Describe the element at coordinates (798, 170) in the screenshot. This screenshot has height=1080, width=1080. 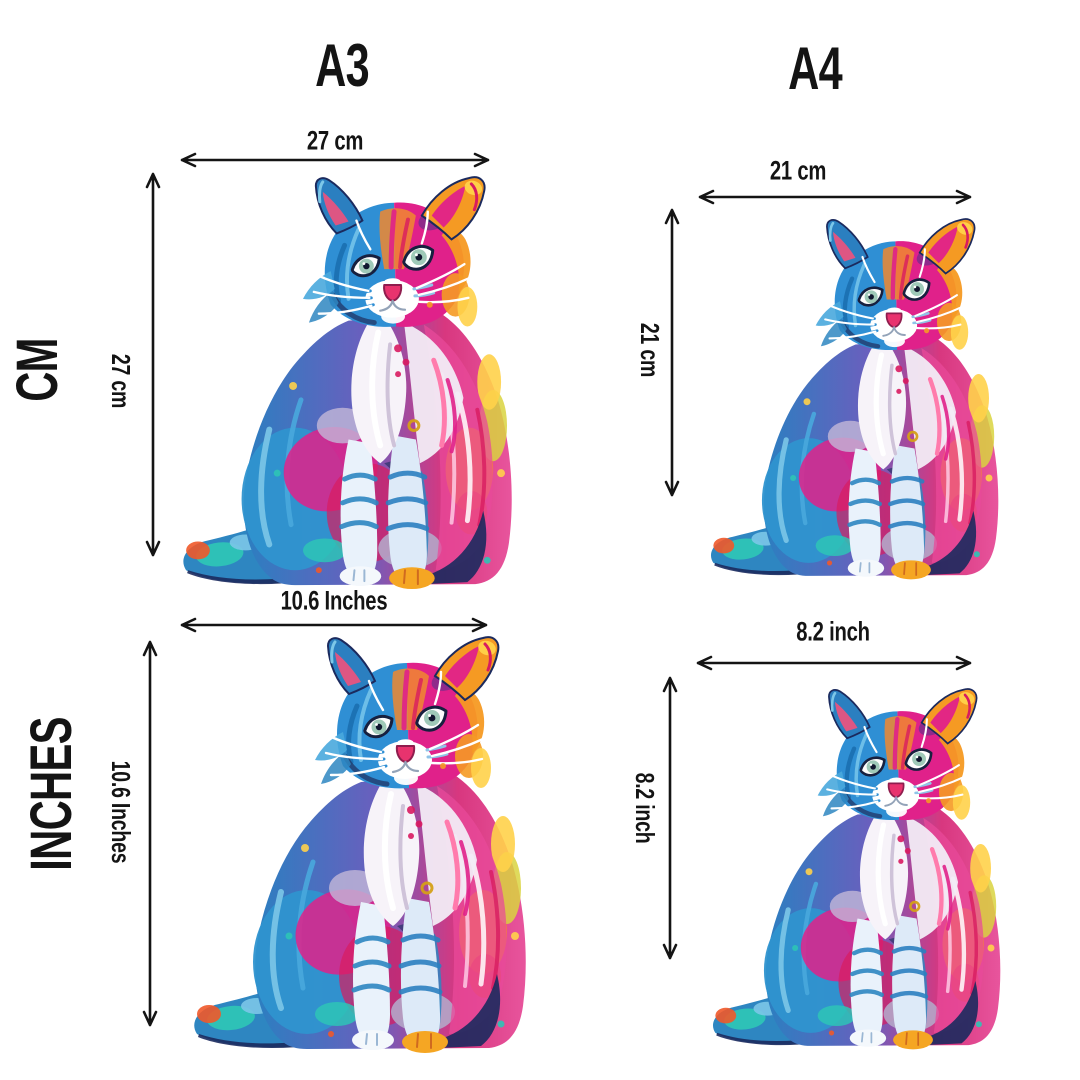
I see `width-dimension-label: 21 cm` at that location.